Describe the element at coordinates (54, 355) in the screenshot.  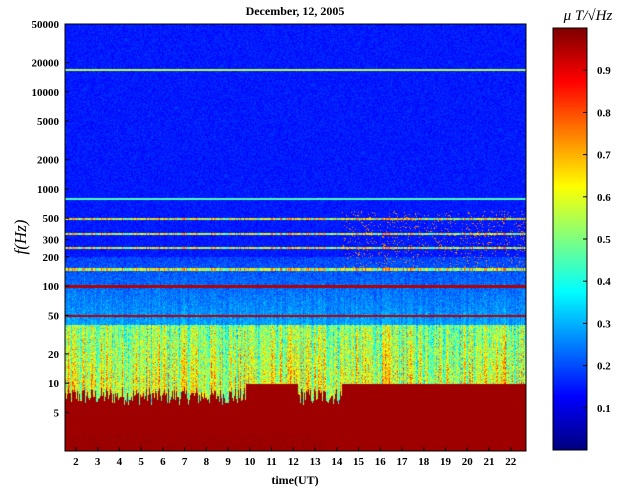
I see `y-tick-label: 20` at that location.